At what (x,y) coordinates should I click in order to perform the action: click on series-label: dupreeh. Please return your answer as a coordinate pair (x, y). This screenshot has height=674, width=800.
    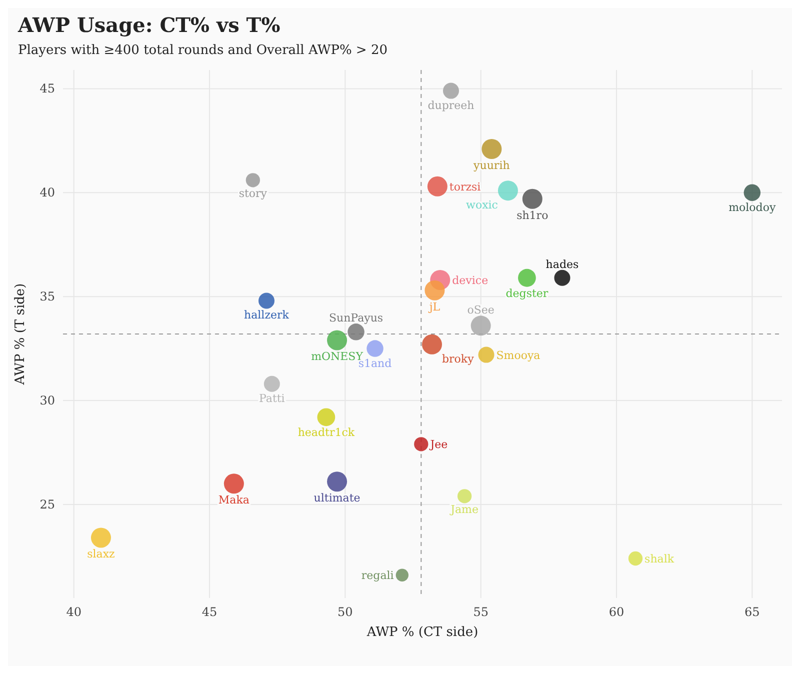
    Looking at the image, I should click on (451, 105).